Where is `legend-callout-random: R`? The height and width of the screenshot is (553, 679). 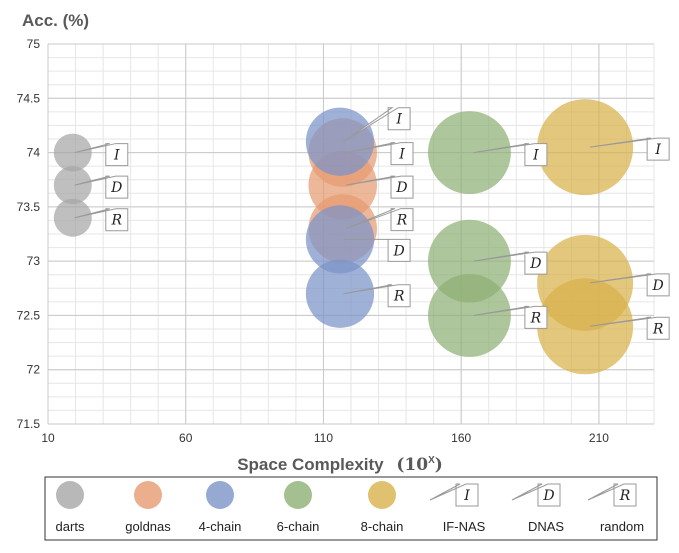 legend-callout-random: R is located at coordinates (612, 495).